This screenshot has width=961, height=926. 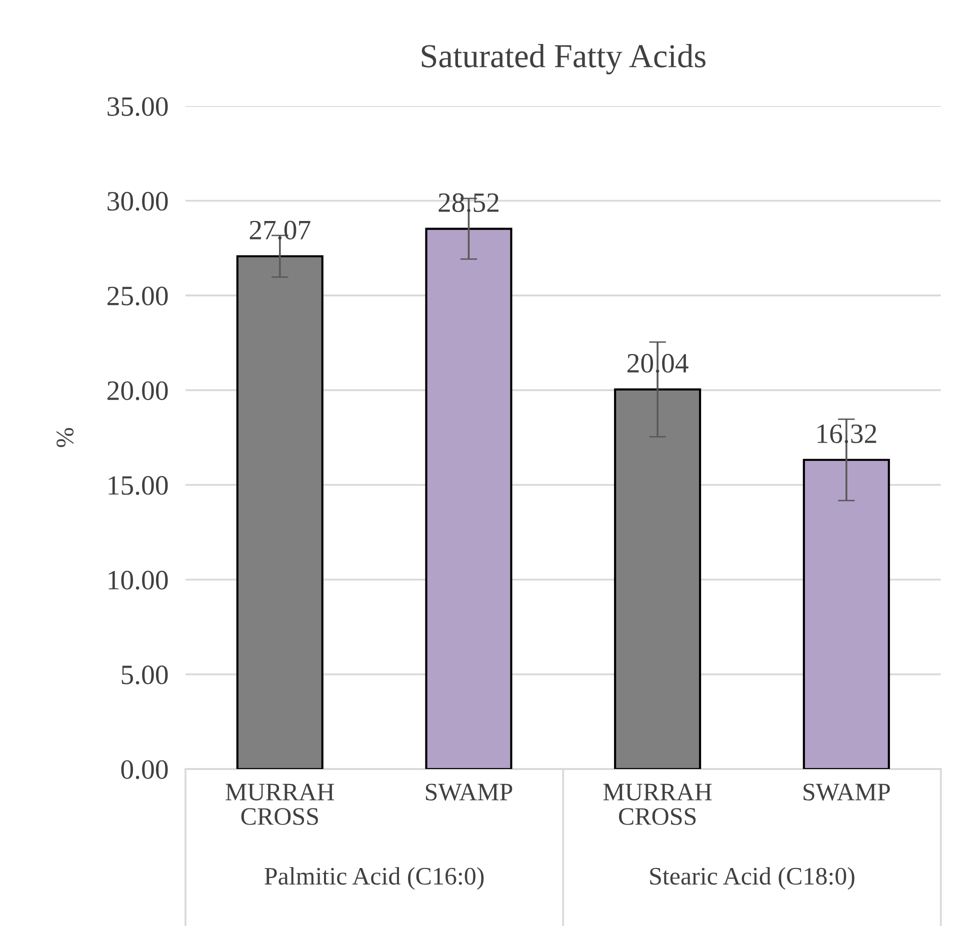 I want to click on y-tick-label: 30.00, so click(x=138, y=201).